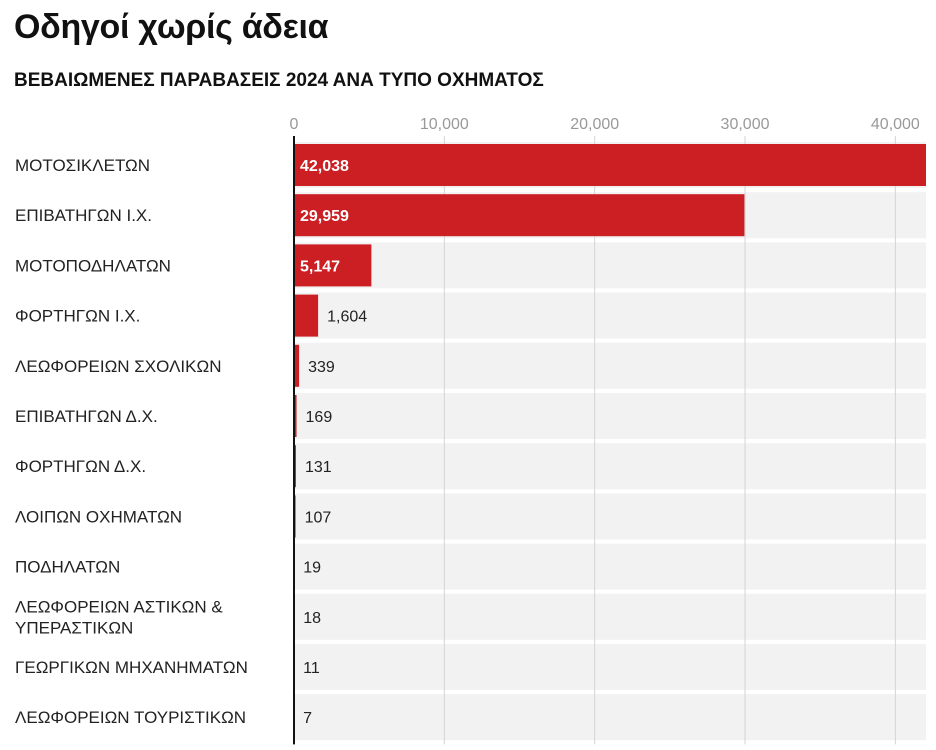 The image size is (936, 750). What do you see at coordinates (67, 567) in the screenshot?
I see `category-label: ΠΟΔΗΛΑΤΩΝ` at bounding box center [67, 567].